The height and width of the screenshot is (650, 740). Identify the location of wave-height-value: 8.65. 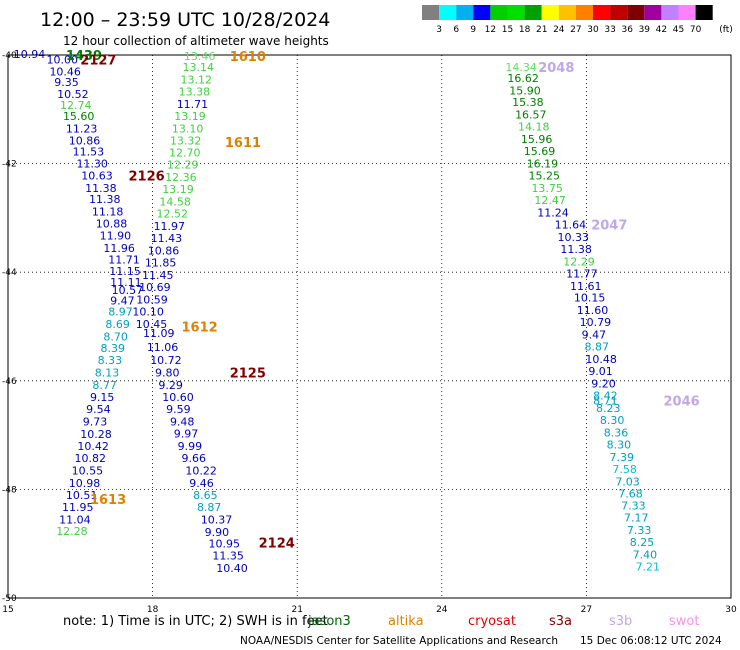
(205, 495).